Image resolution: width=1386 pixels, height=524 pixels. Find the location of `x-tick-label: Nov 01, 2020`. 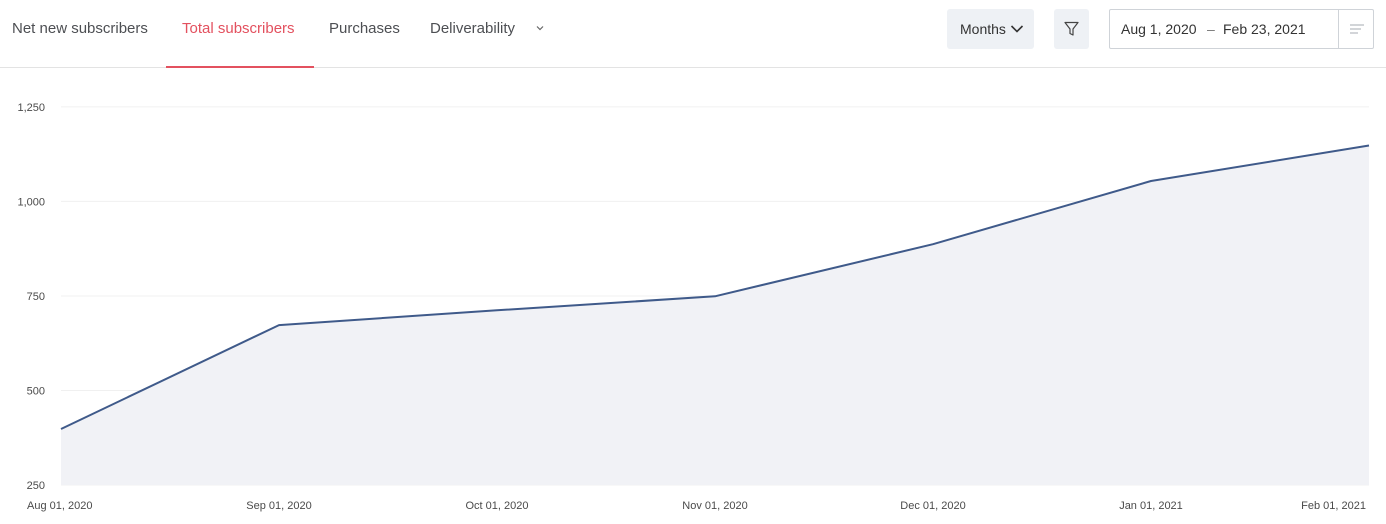

x-tick-label: Nov 01, 2020 is located at coordinates (714, 506).